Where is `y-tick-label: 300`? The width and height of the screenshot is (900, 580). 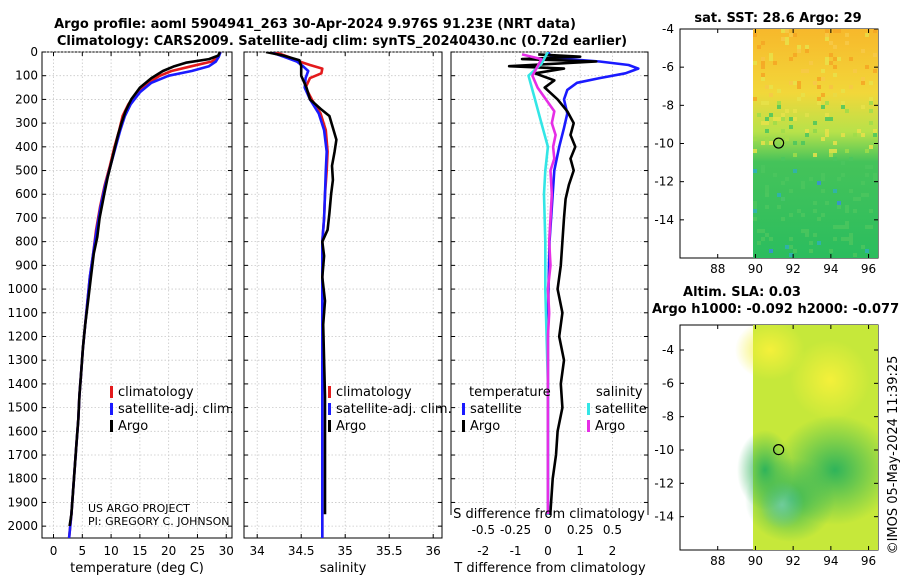 y-tick-label: 300 is located at coordinates (26, 123).